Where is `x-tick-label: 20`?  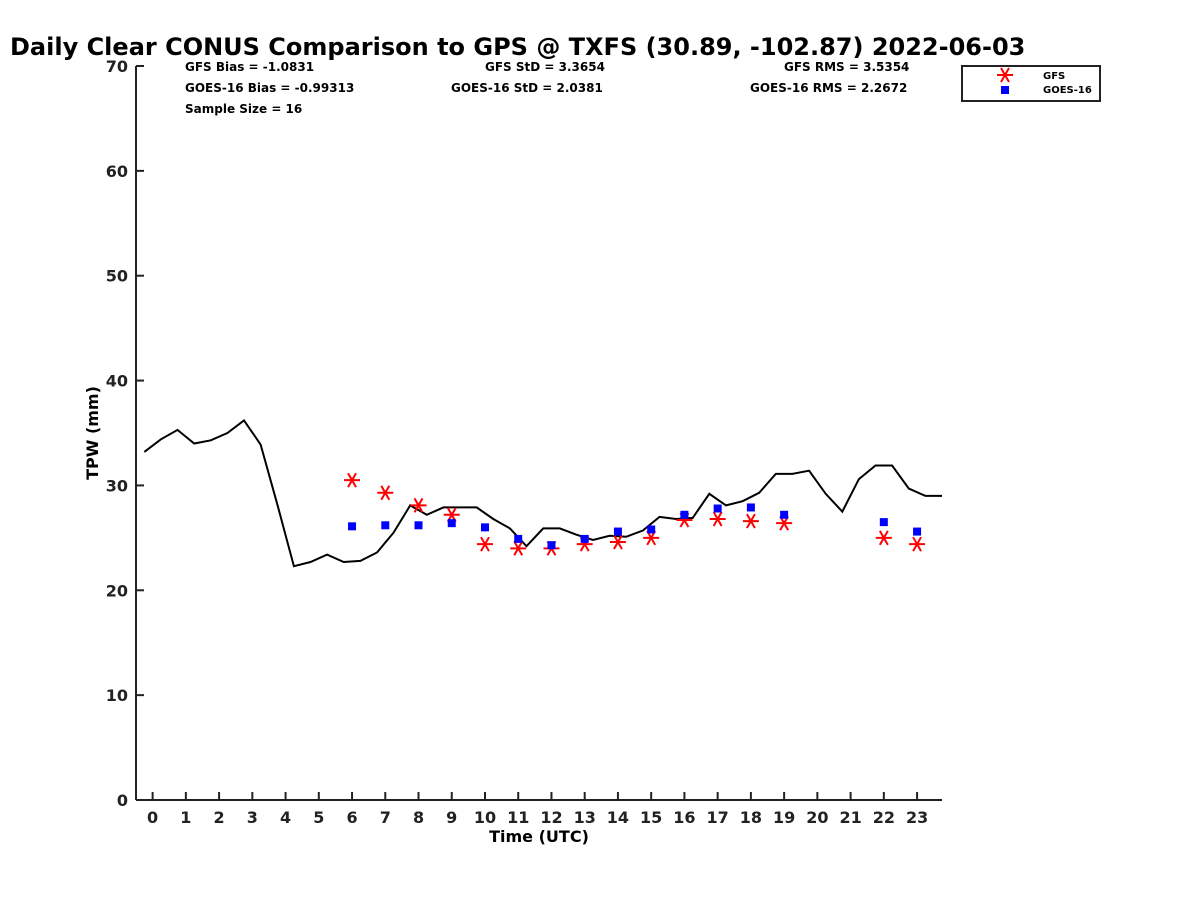
x-tick-label: 20 is located at coordinates (817, 817).